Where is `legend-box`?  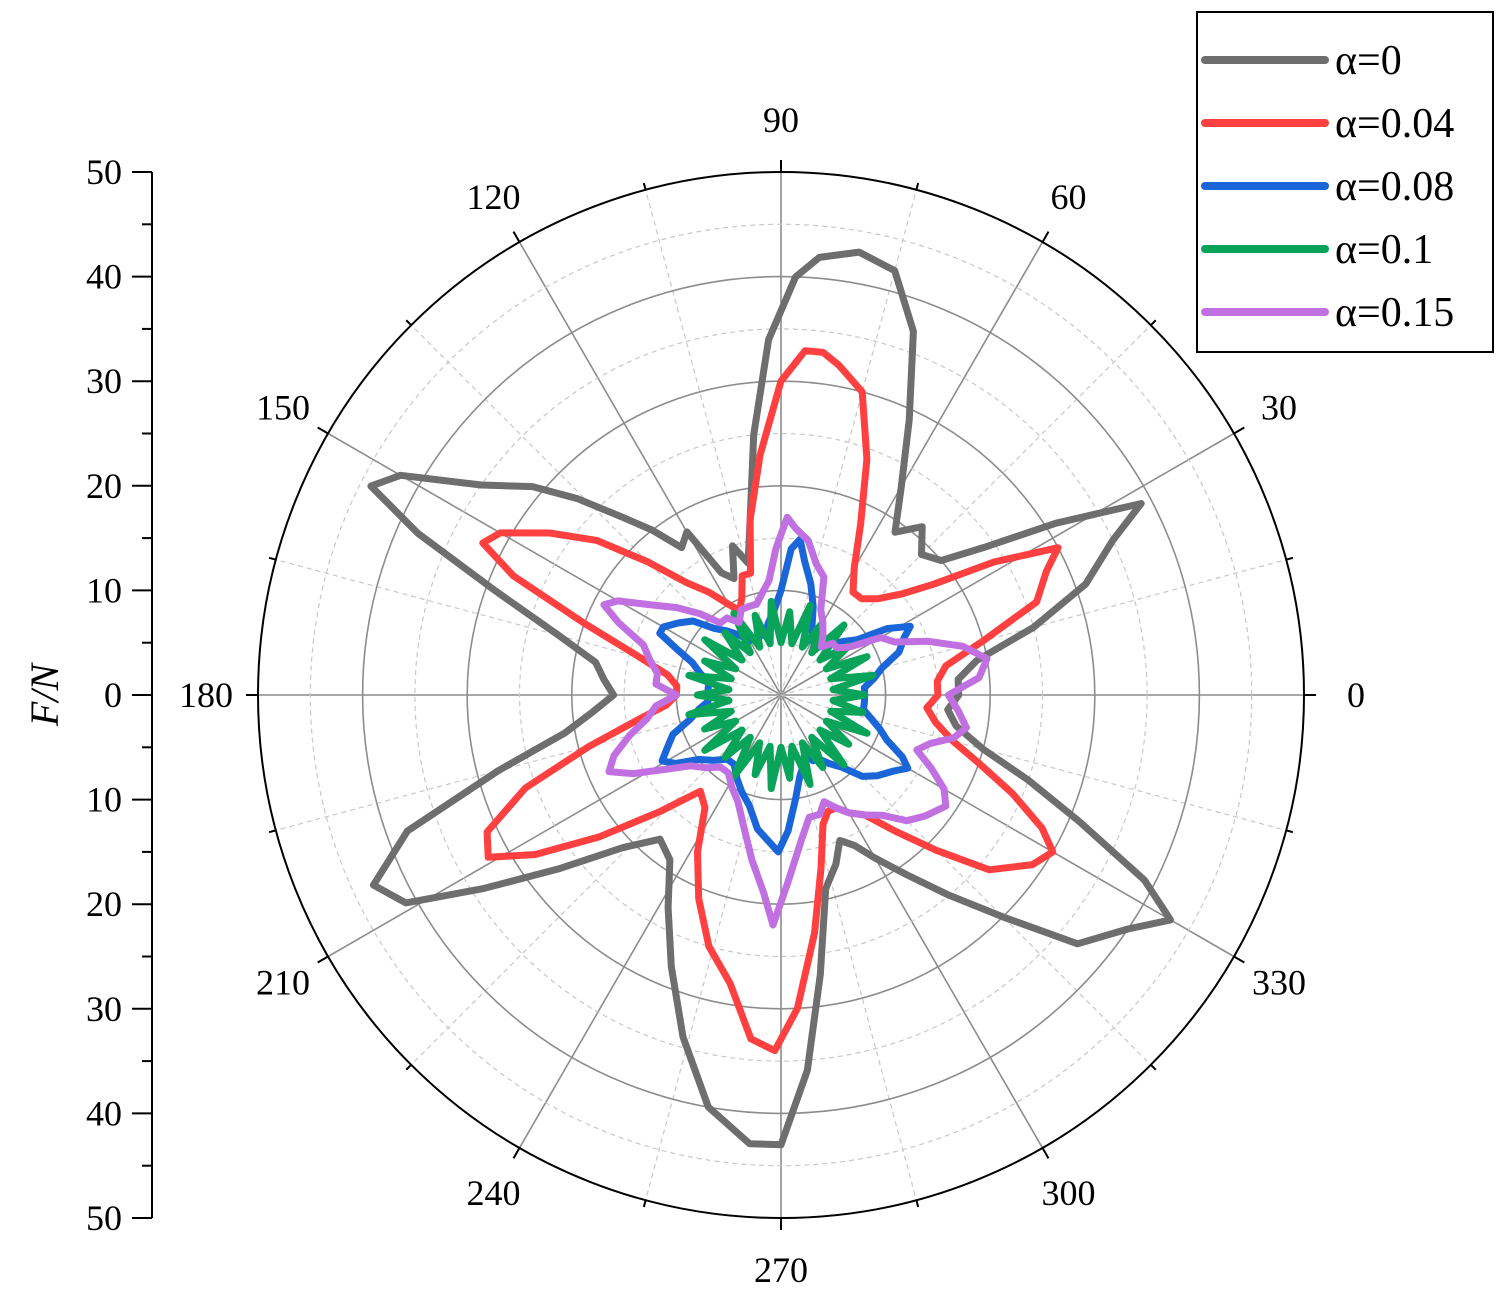
legend-box is located at coordinates (1345, 182).